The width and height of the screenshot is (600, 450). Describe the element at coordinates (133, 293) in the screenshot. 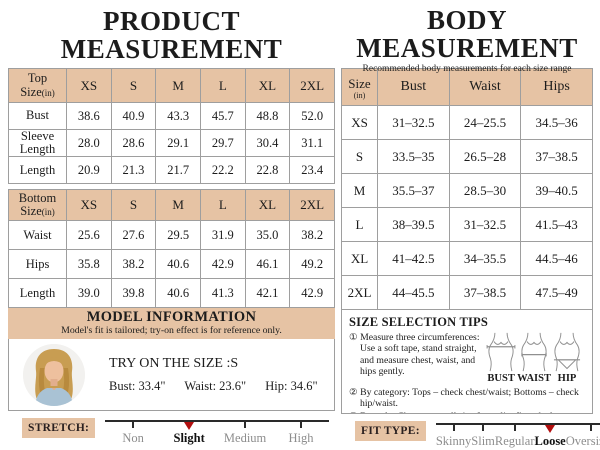

I see `cell: 39.8` at that location.